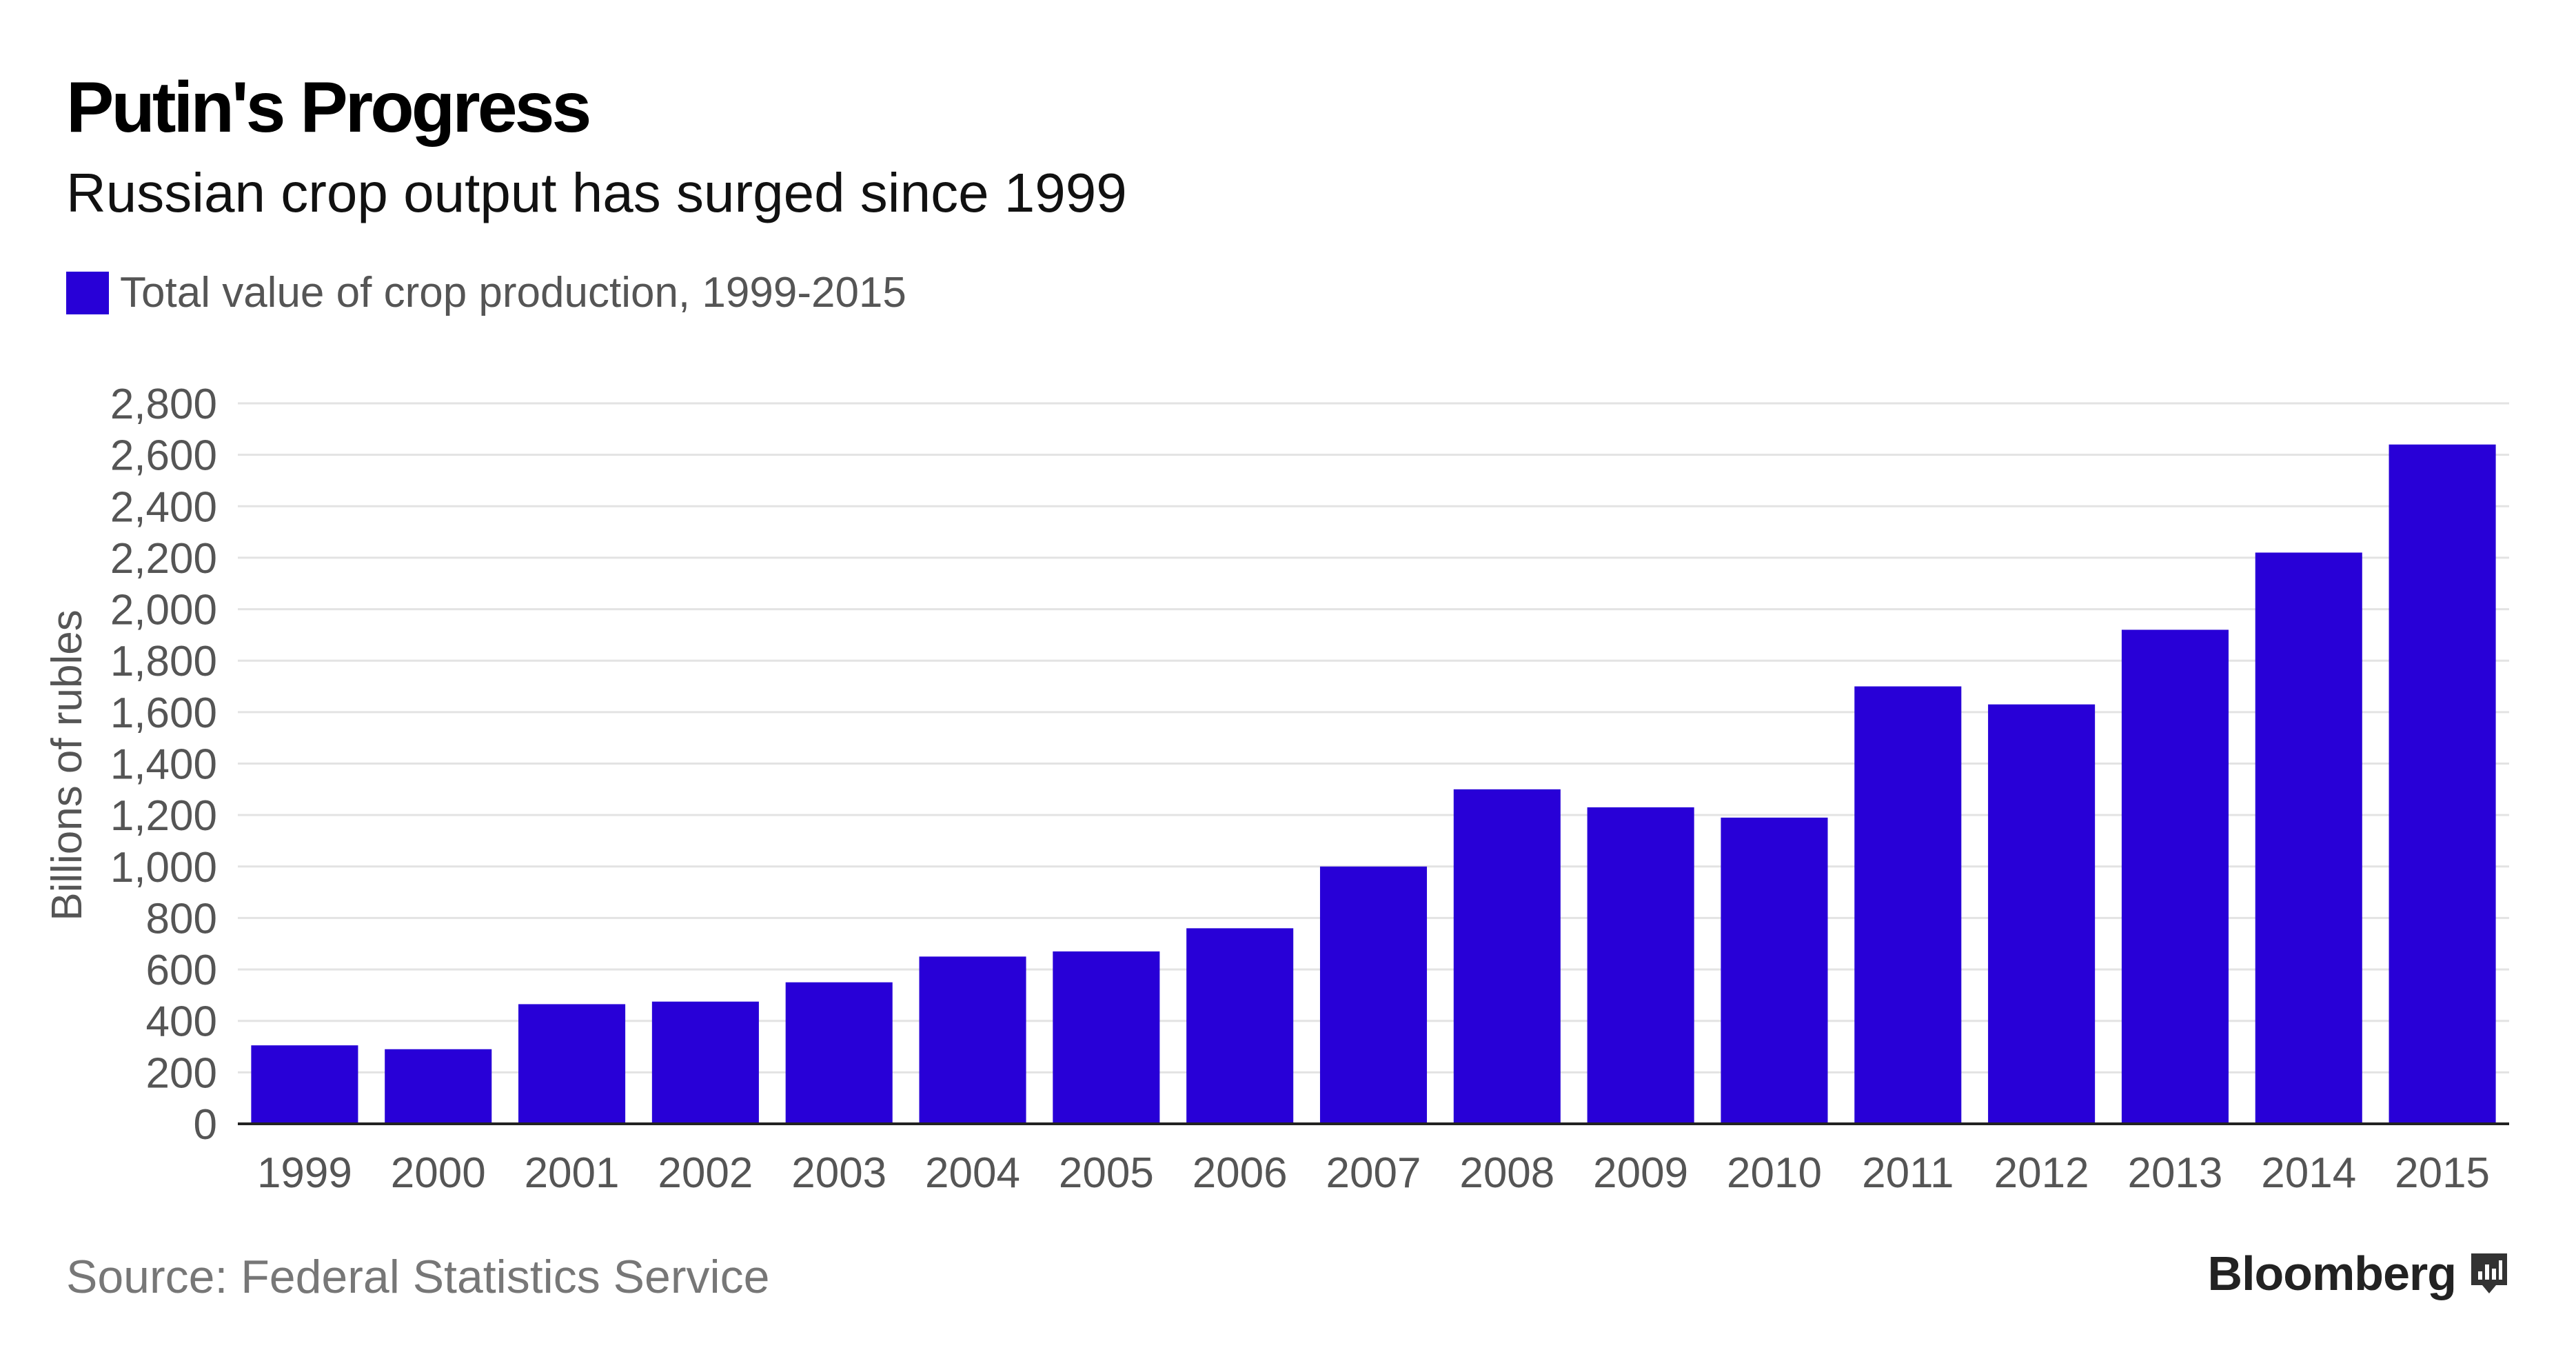 The width and height of the screenshot is (2576, 1361). Describe the element at coordinates (181, 918) in the screenshot. I see `y-tick-label: 800` at that location.